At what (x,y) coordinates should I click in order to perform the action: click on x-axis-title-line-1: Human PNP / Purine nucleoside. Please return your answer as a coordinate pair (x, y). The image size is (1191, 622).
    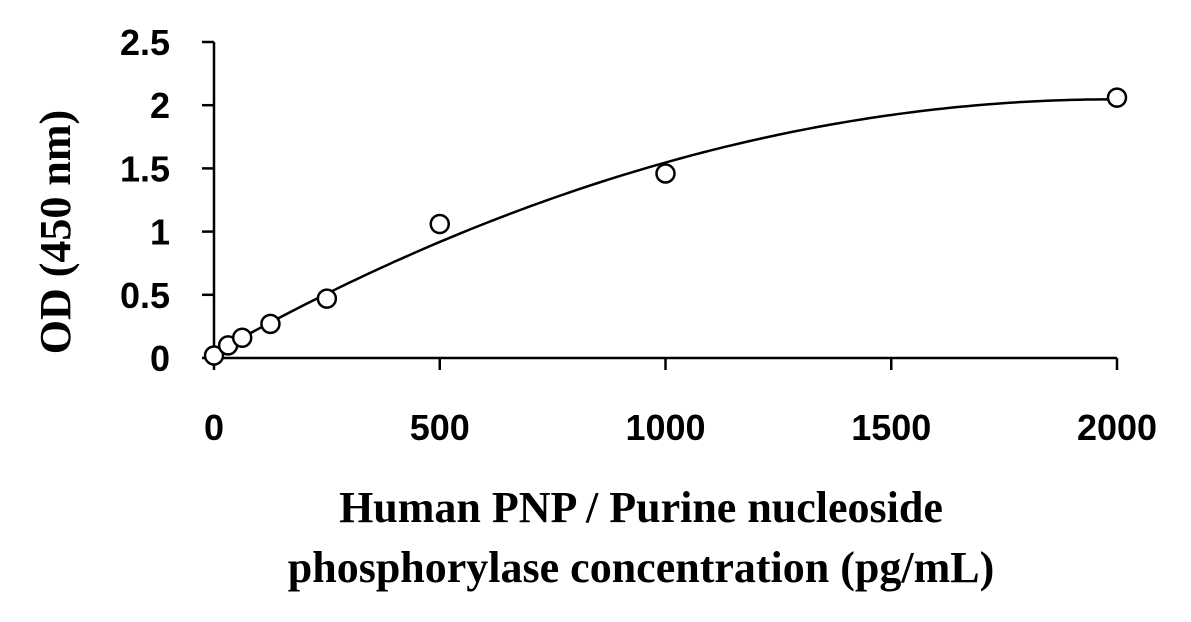
    Looking at the image, I should click on (641, 507).